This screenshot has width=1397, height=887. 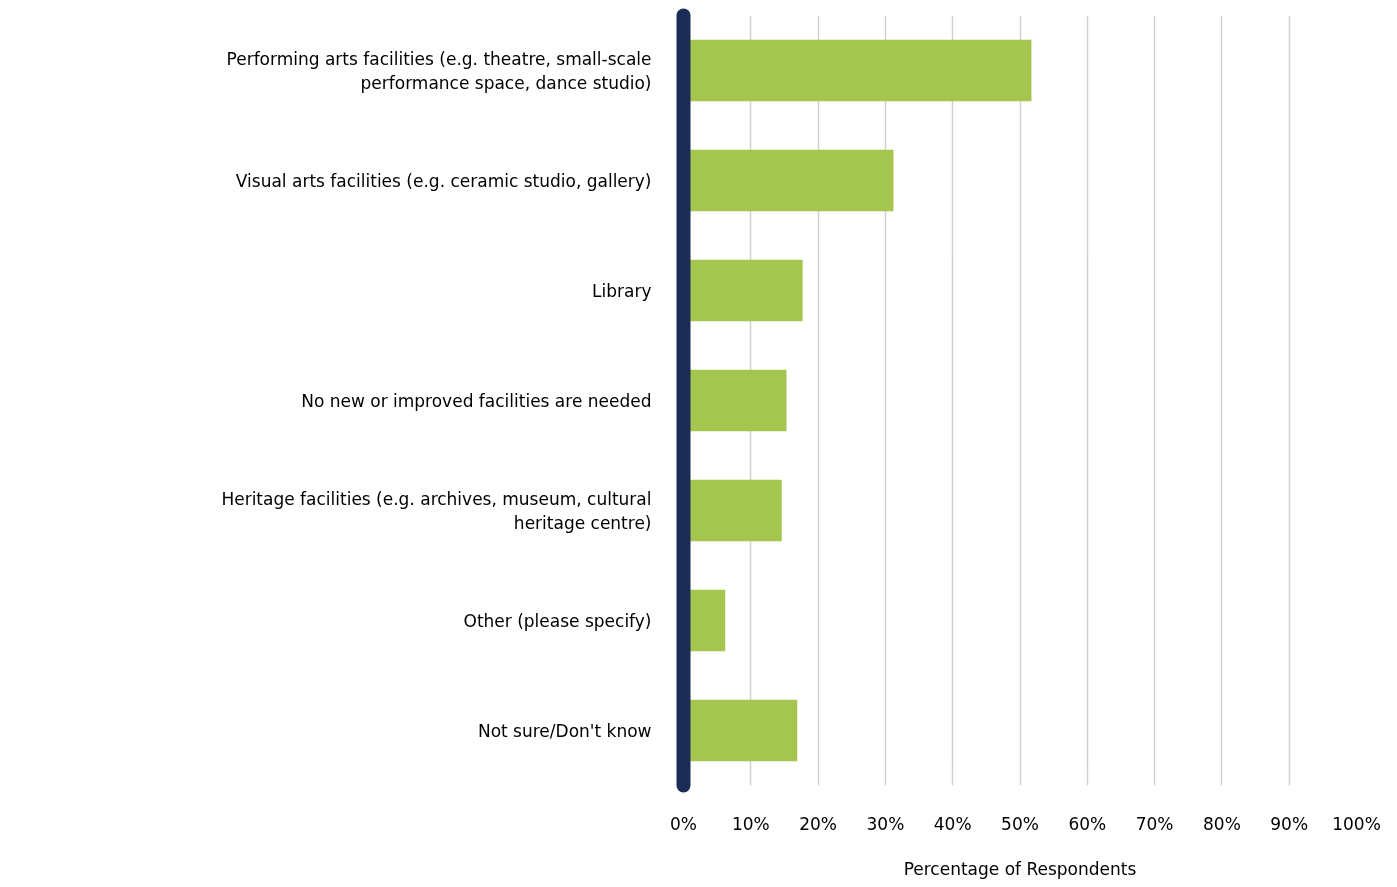 What do you see at coordinates (622, 290) in the screenshot?
I see `y-tick-label: Library` at bounding box center [622, 290].